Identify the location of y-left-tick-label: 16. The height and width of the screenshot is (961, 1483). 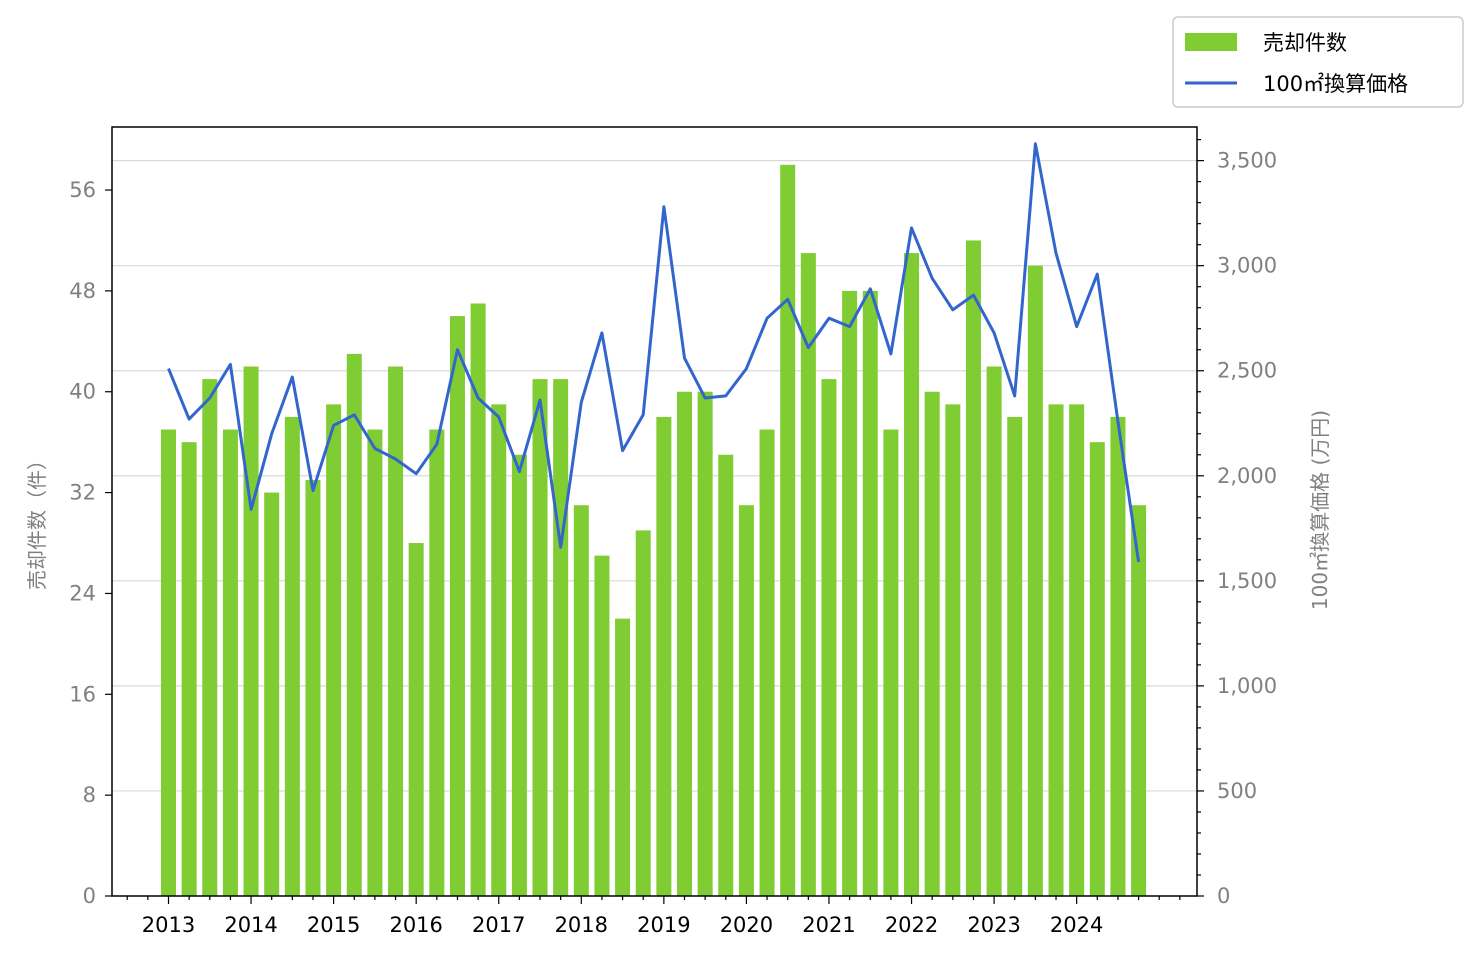
(82, 694).